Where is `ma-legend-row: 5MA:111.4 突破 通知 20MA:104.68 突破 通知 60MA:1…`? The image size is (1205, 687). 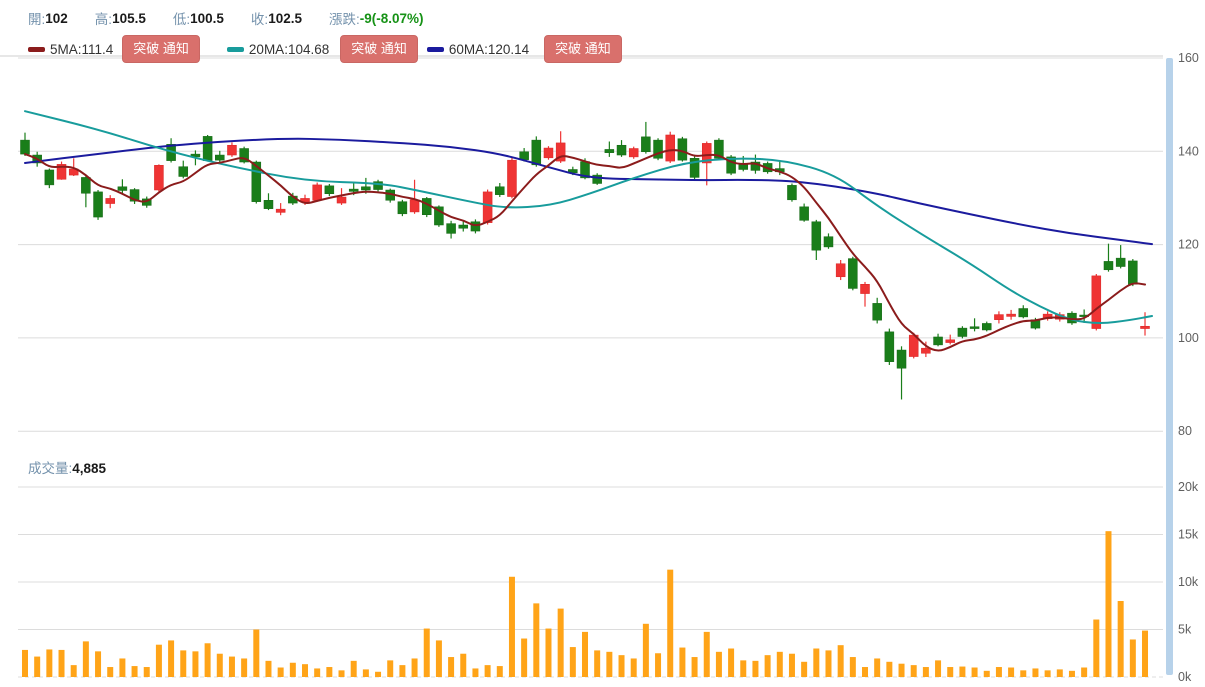
ma-legend-row: 5MA:111.4 突破 通知 20MA:104.68 突破 通知 60MA:1… is located at coordinates (325, 49).